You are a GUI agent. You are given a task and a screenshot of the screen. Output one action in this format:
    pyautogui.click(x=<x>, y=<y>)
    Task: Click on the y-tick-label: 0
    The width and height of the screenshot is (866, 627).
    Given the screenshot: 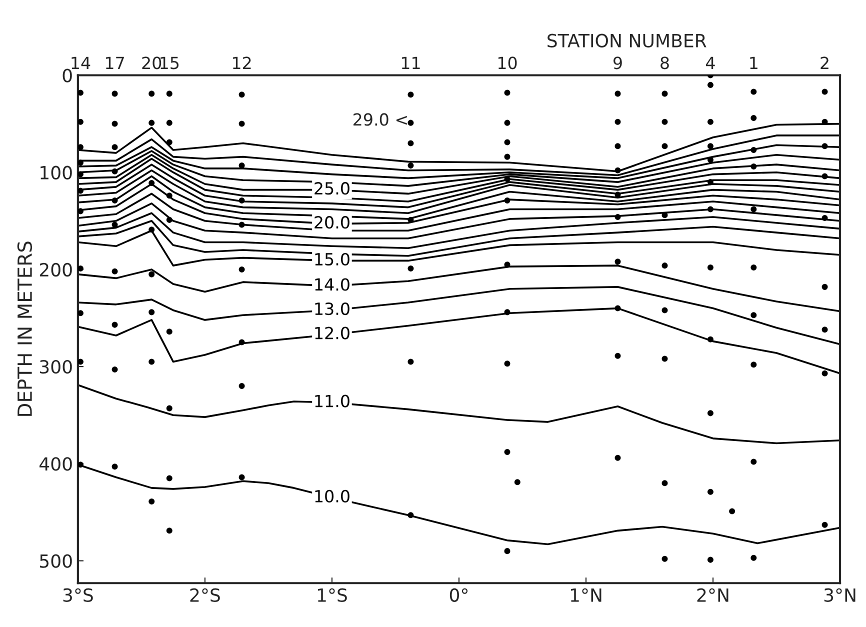 What is the action you would take?
    pyautogui.click(x=67, y=75)
    